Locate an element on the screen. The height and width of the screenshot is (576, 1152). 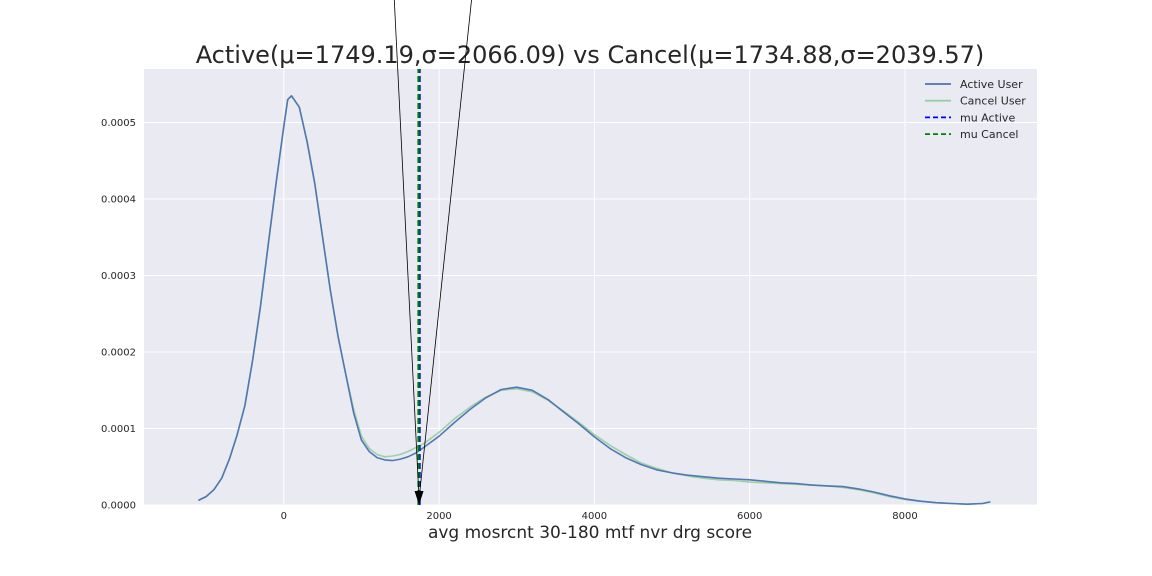
y-tick-label: 0.0004 is located at coordinates (118, 200).